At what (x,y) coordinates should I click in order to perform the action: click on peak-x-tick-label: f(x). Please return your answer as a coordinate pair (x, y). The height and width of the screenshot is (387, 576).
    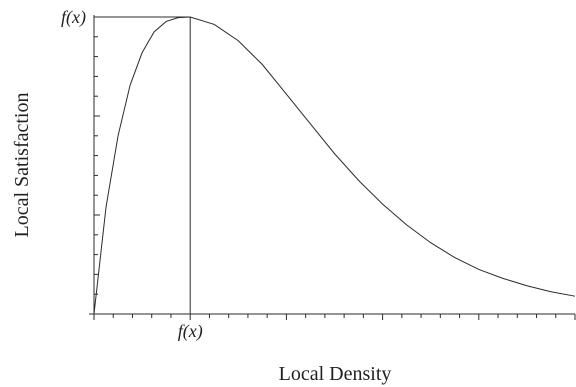
    Looking at the image, I should click on (190, 331).